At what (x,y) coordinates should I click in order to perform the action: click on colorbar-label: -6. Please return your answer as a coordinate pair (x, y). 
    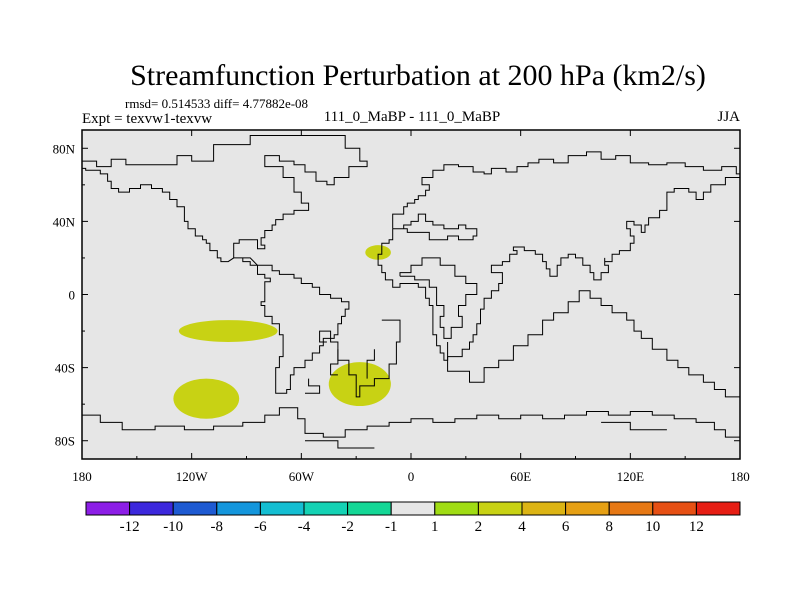
    Looking at the image, I should click on (260, 527).